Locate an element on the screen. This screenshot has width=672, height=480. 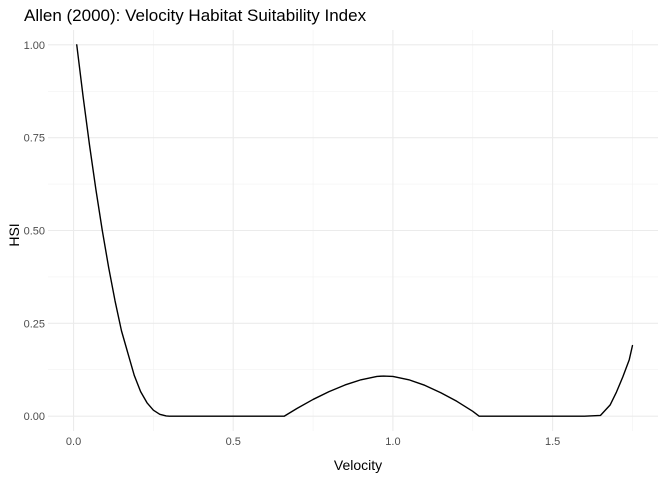
y-axis-title: HSI is located at coordinates (14, 234).